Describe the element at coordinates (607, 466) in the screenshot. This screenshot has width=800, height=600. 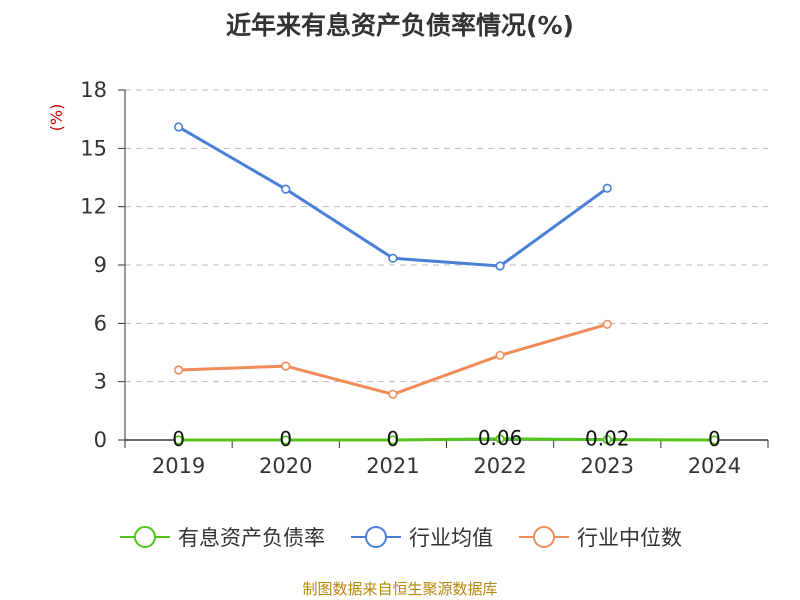
I see `x-tick-label: 2023` at that location.